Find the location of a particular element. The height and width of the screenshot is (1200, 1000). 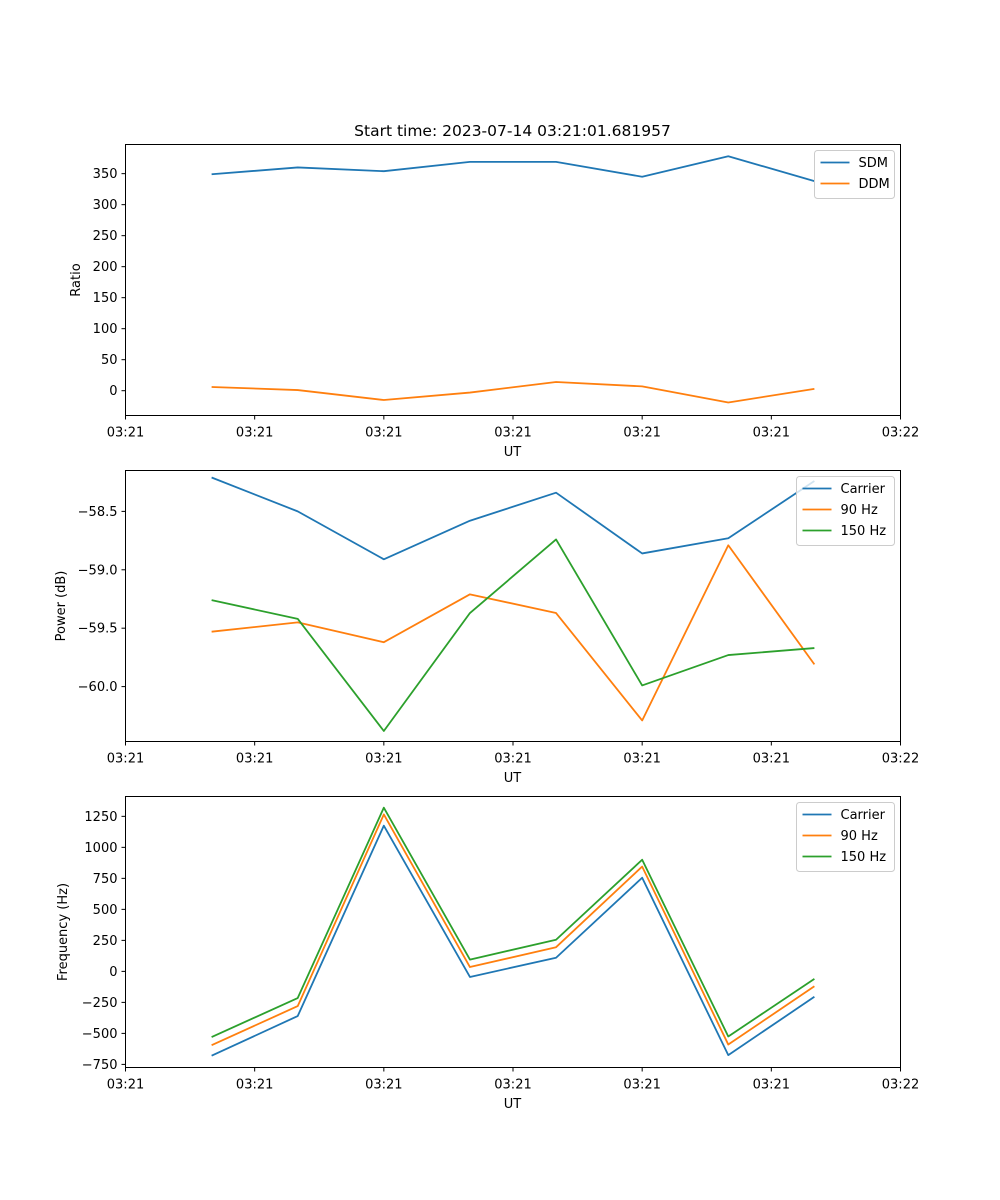

y-tick-label: −59.0 is located at coordinates (98, 570).